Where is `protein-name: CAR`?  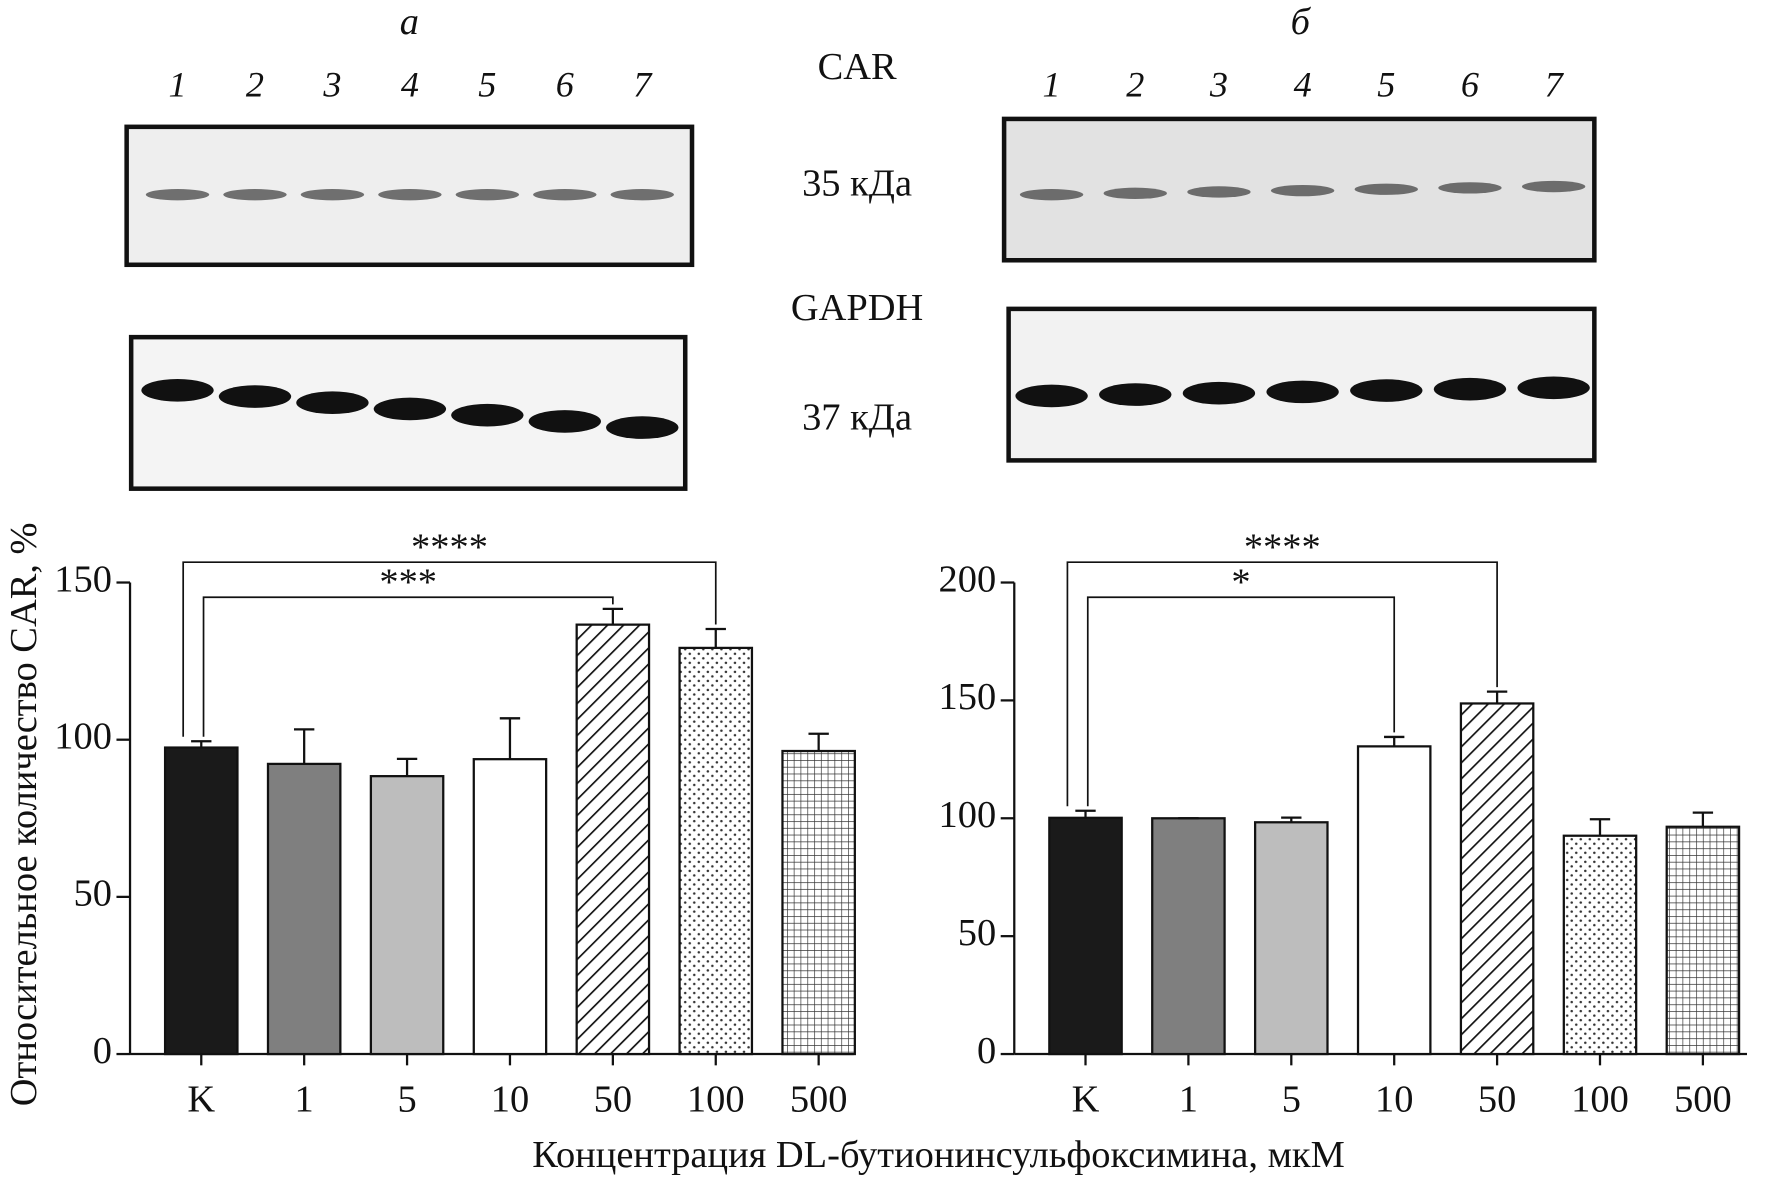
protein-name: CAR is located at coordinates (857, 67).